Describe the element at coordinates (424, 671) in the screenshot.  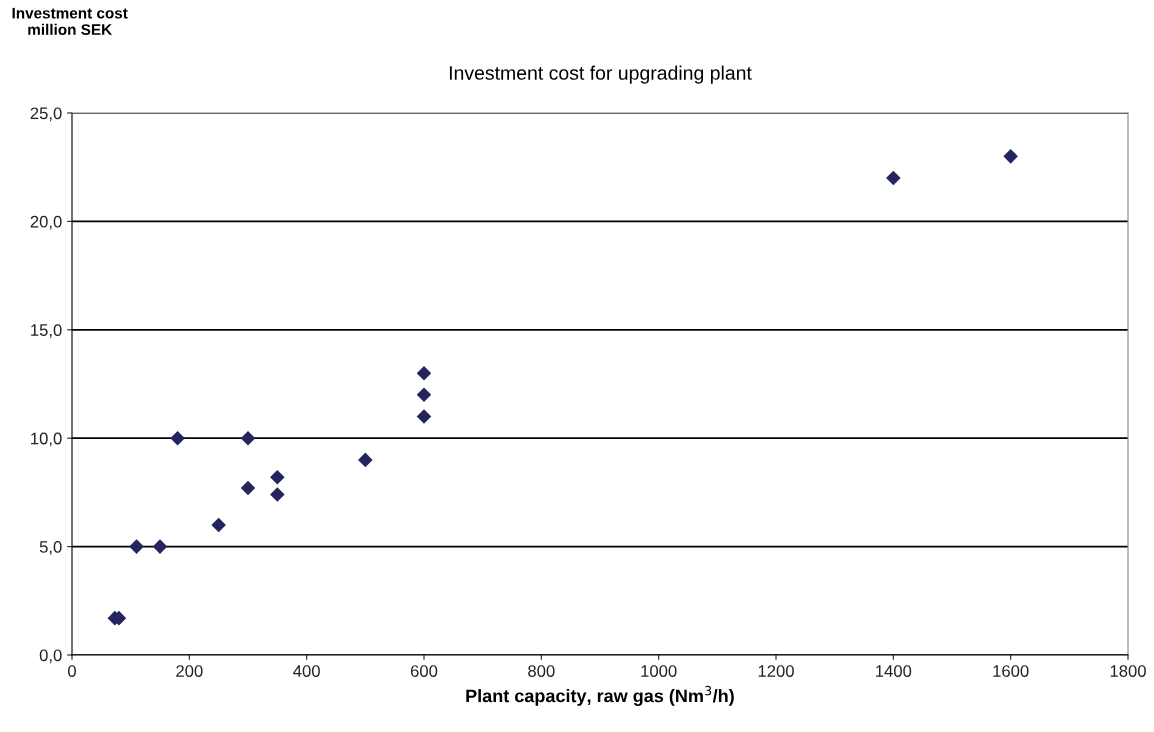
I see `x-tick-label: 600` at that location.